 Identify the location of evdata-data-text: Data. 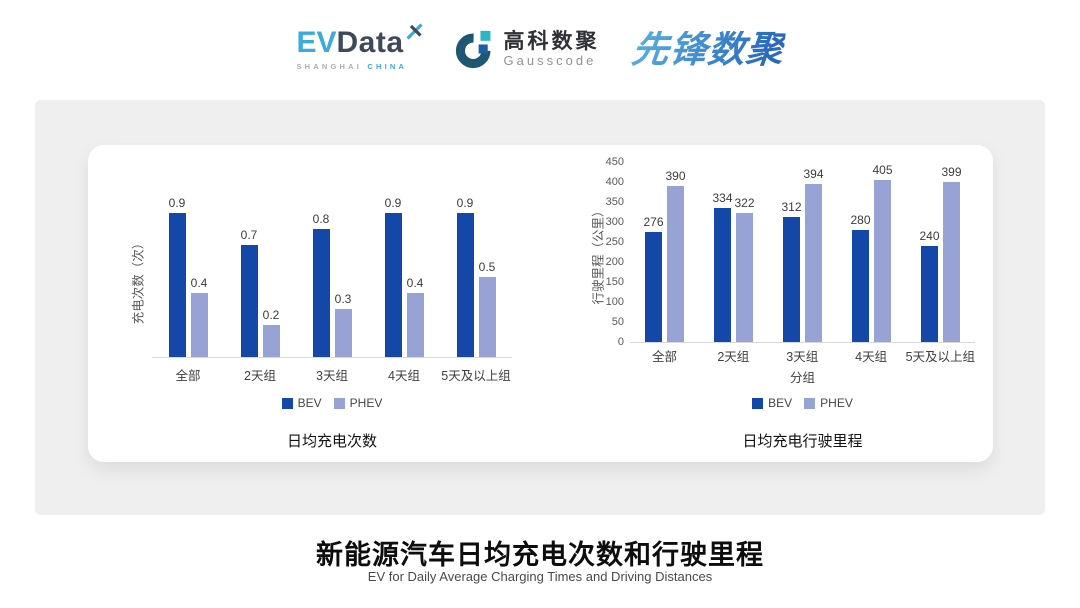
(370, 42).